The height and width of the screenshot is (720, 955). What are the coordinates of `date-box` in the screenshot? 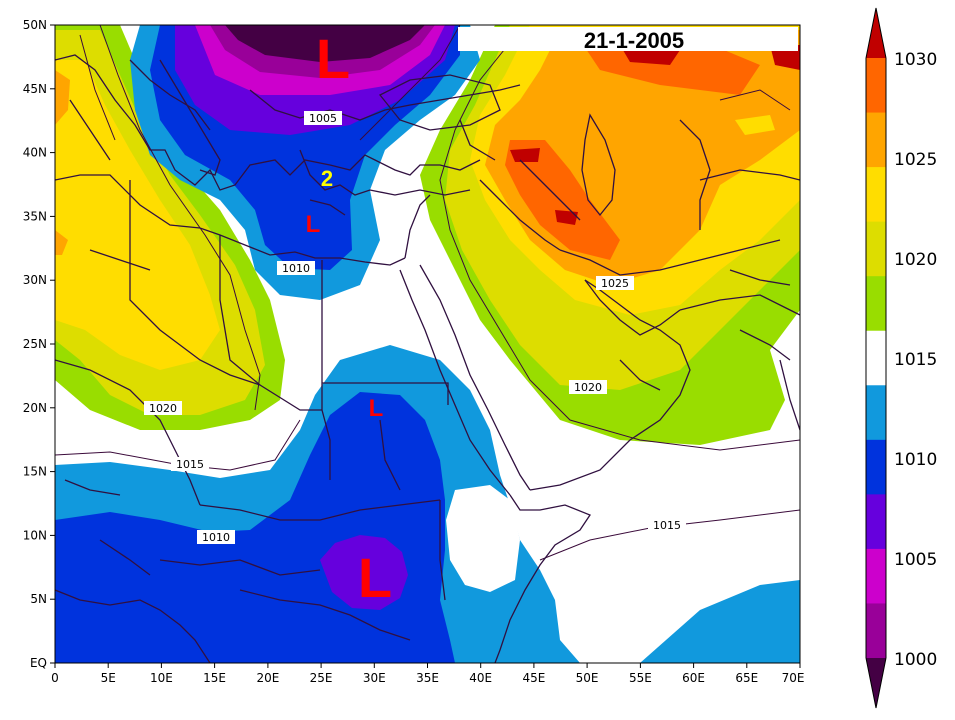 It's located at (628, 39).